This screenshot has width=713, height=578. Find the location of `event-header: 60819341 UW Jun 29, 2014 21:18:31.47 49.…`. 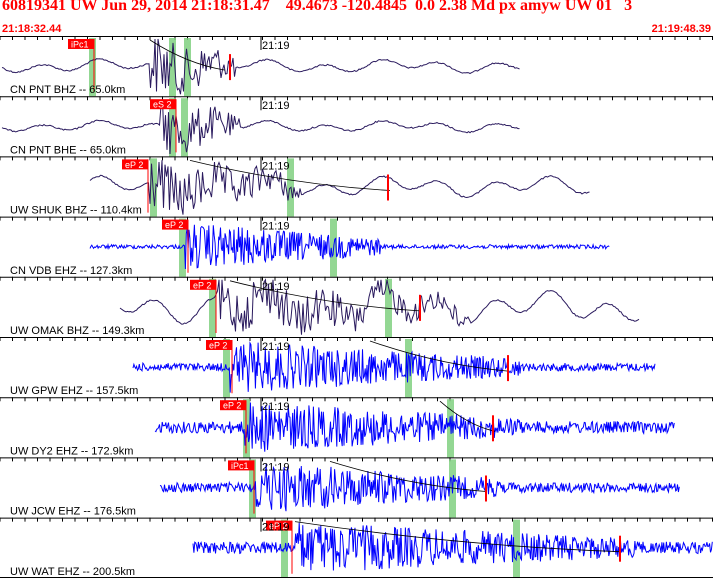

event-header: 60819341 UW Jun 29, 2014 21:18:31.47 49.… is located at coordinates (317, 7).